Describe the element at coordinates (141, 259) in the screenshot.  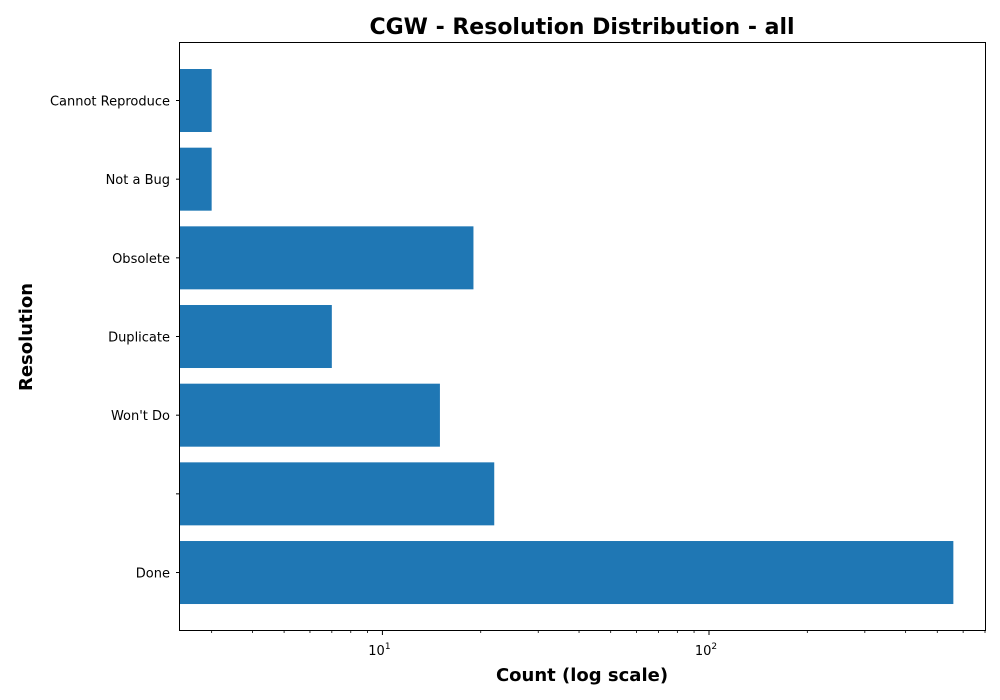
I see `y-tick-label: Obsolete` at that location.